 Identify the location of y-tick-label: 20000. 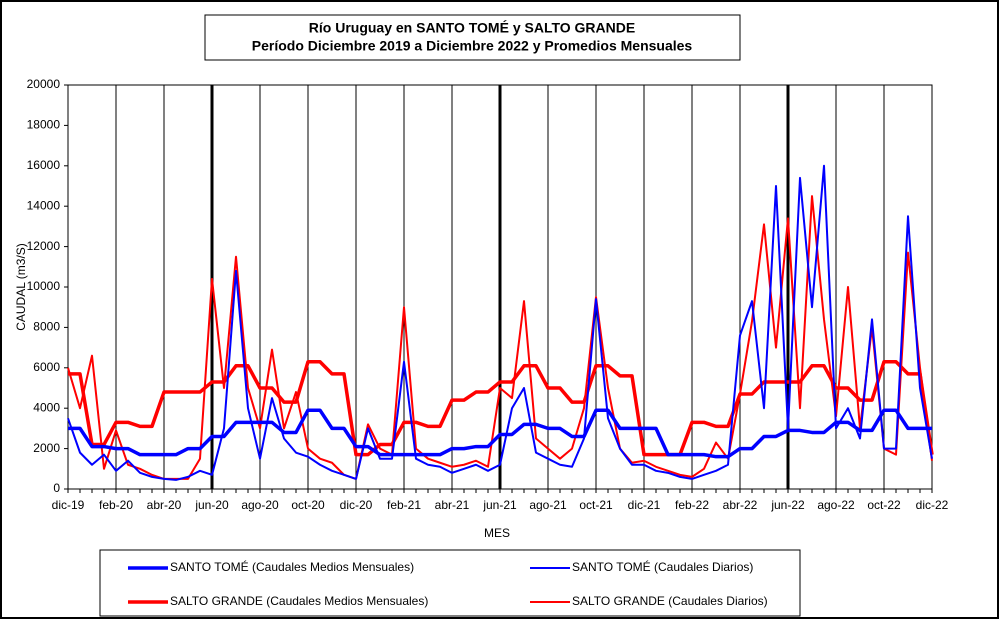
(44, 84).